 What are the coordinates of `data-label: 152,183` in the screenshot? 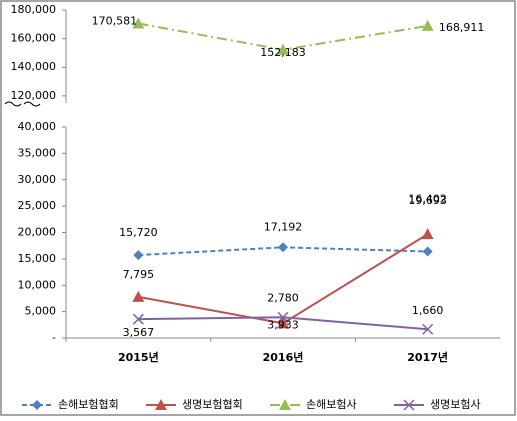 It's located at (283, 52).